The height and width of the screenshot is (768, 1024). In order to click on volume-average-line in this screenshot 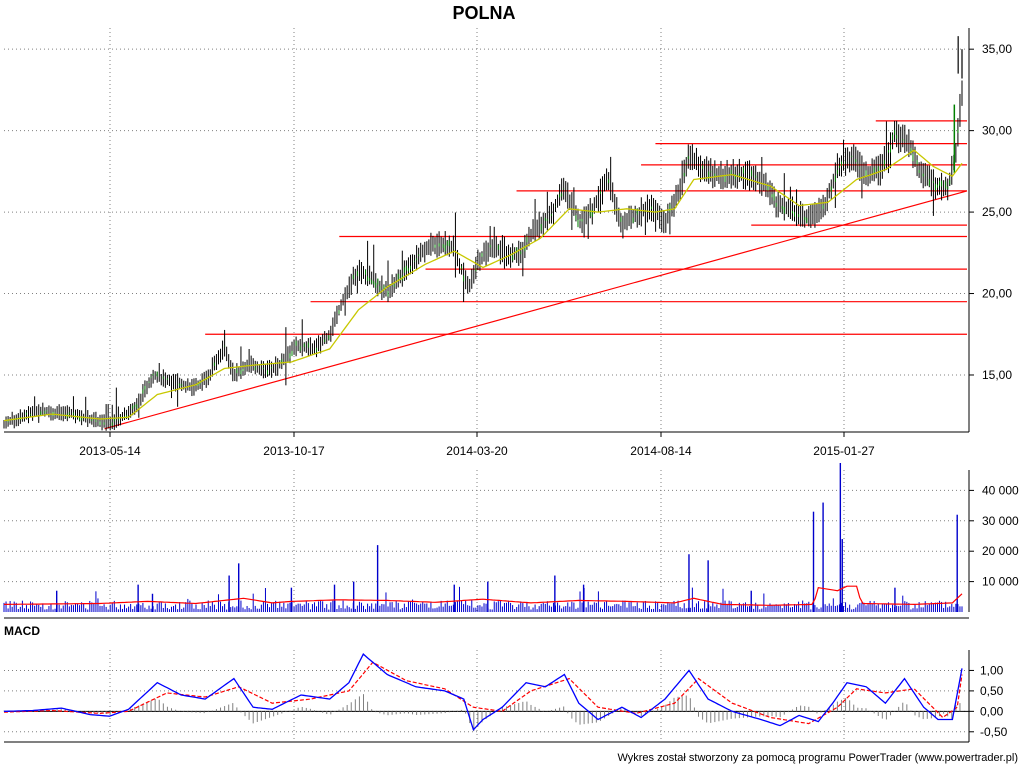, I will do `click(483, 595)`.